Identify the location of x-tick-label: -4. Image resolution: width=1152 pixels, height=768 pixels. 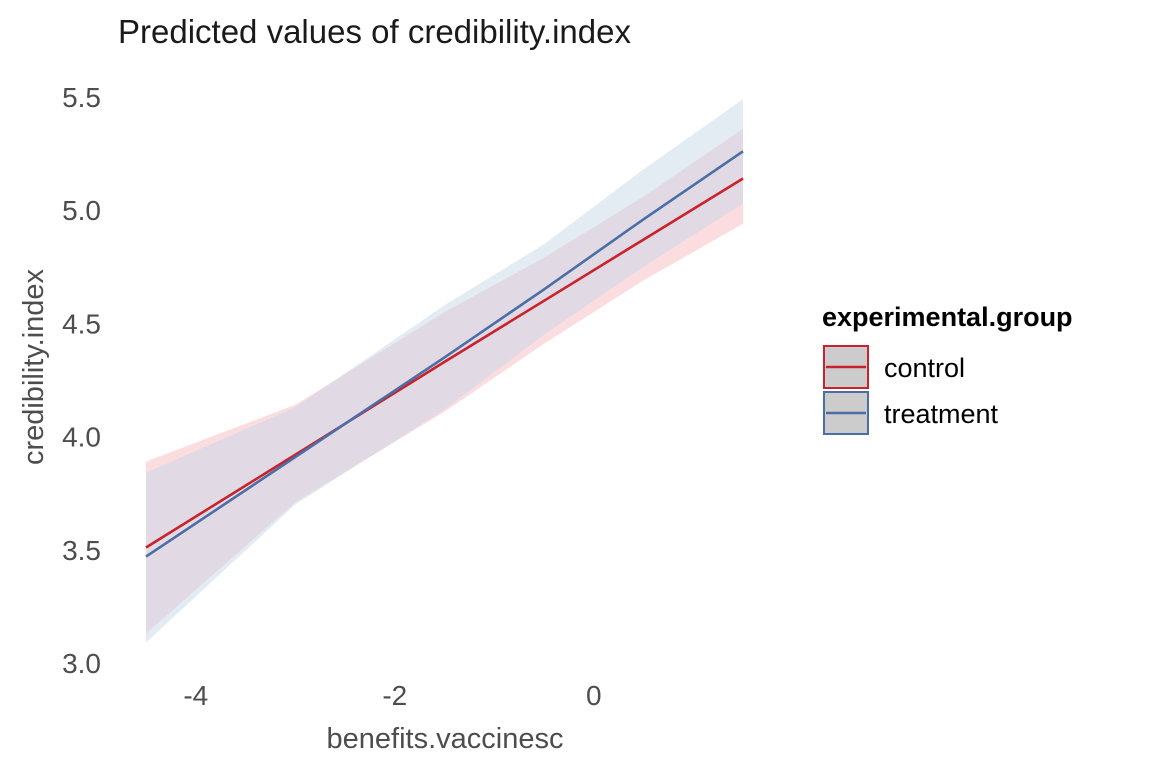
(195, 695).